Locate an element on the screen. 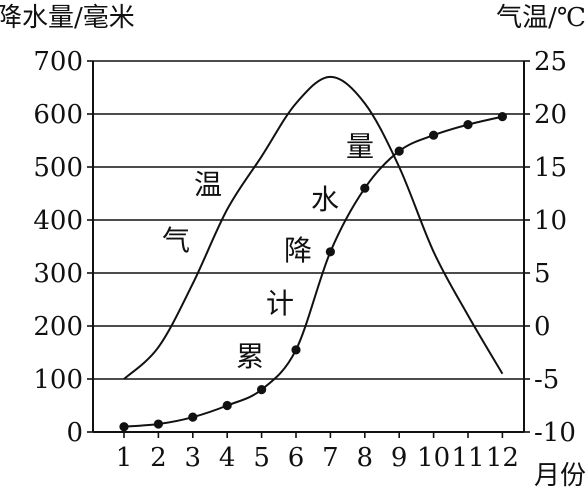 This screenshot has width=588, height=491. right-tick-label-15: 15 is located at coordinates (550, 168).